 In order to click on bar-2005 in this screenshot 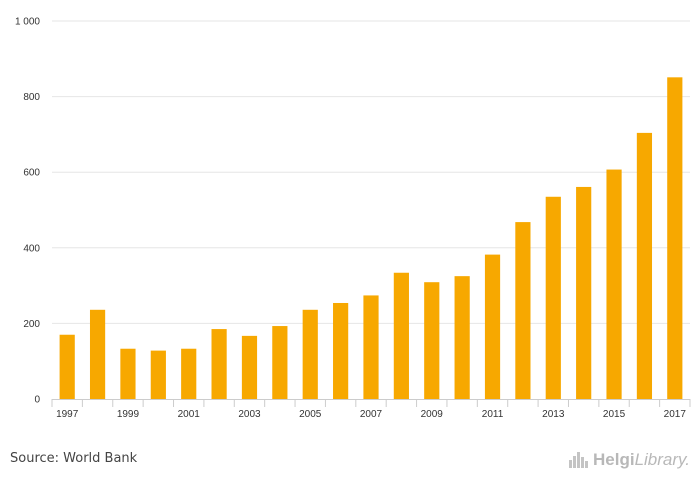, I will do `click(310, 354)`.